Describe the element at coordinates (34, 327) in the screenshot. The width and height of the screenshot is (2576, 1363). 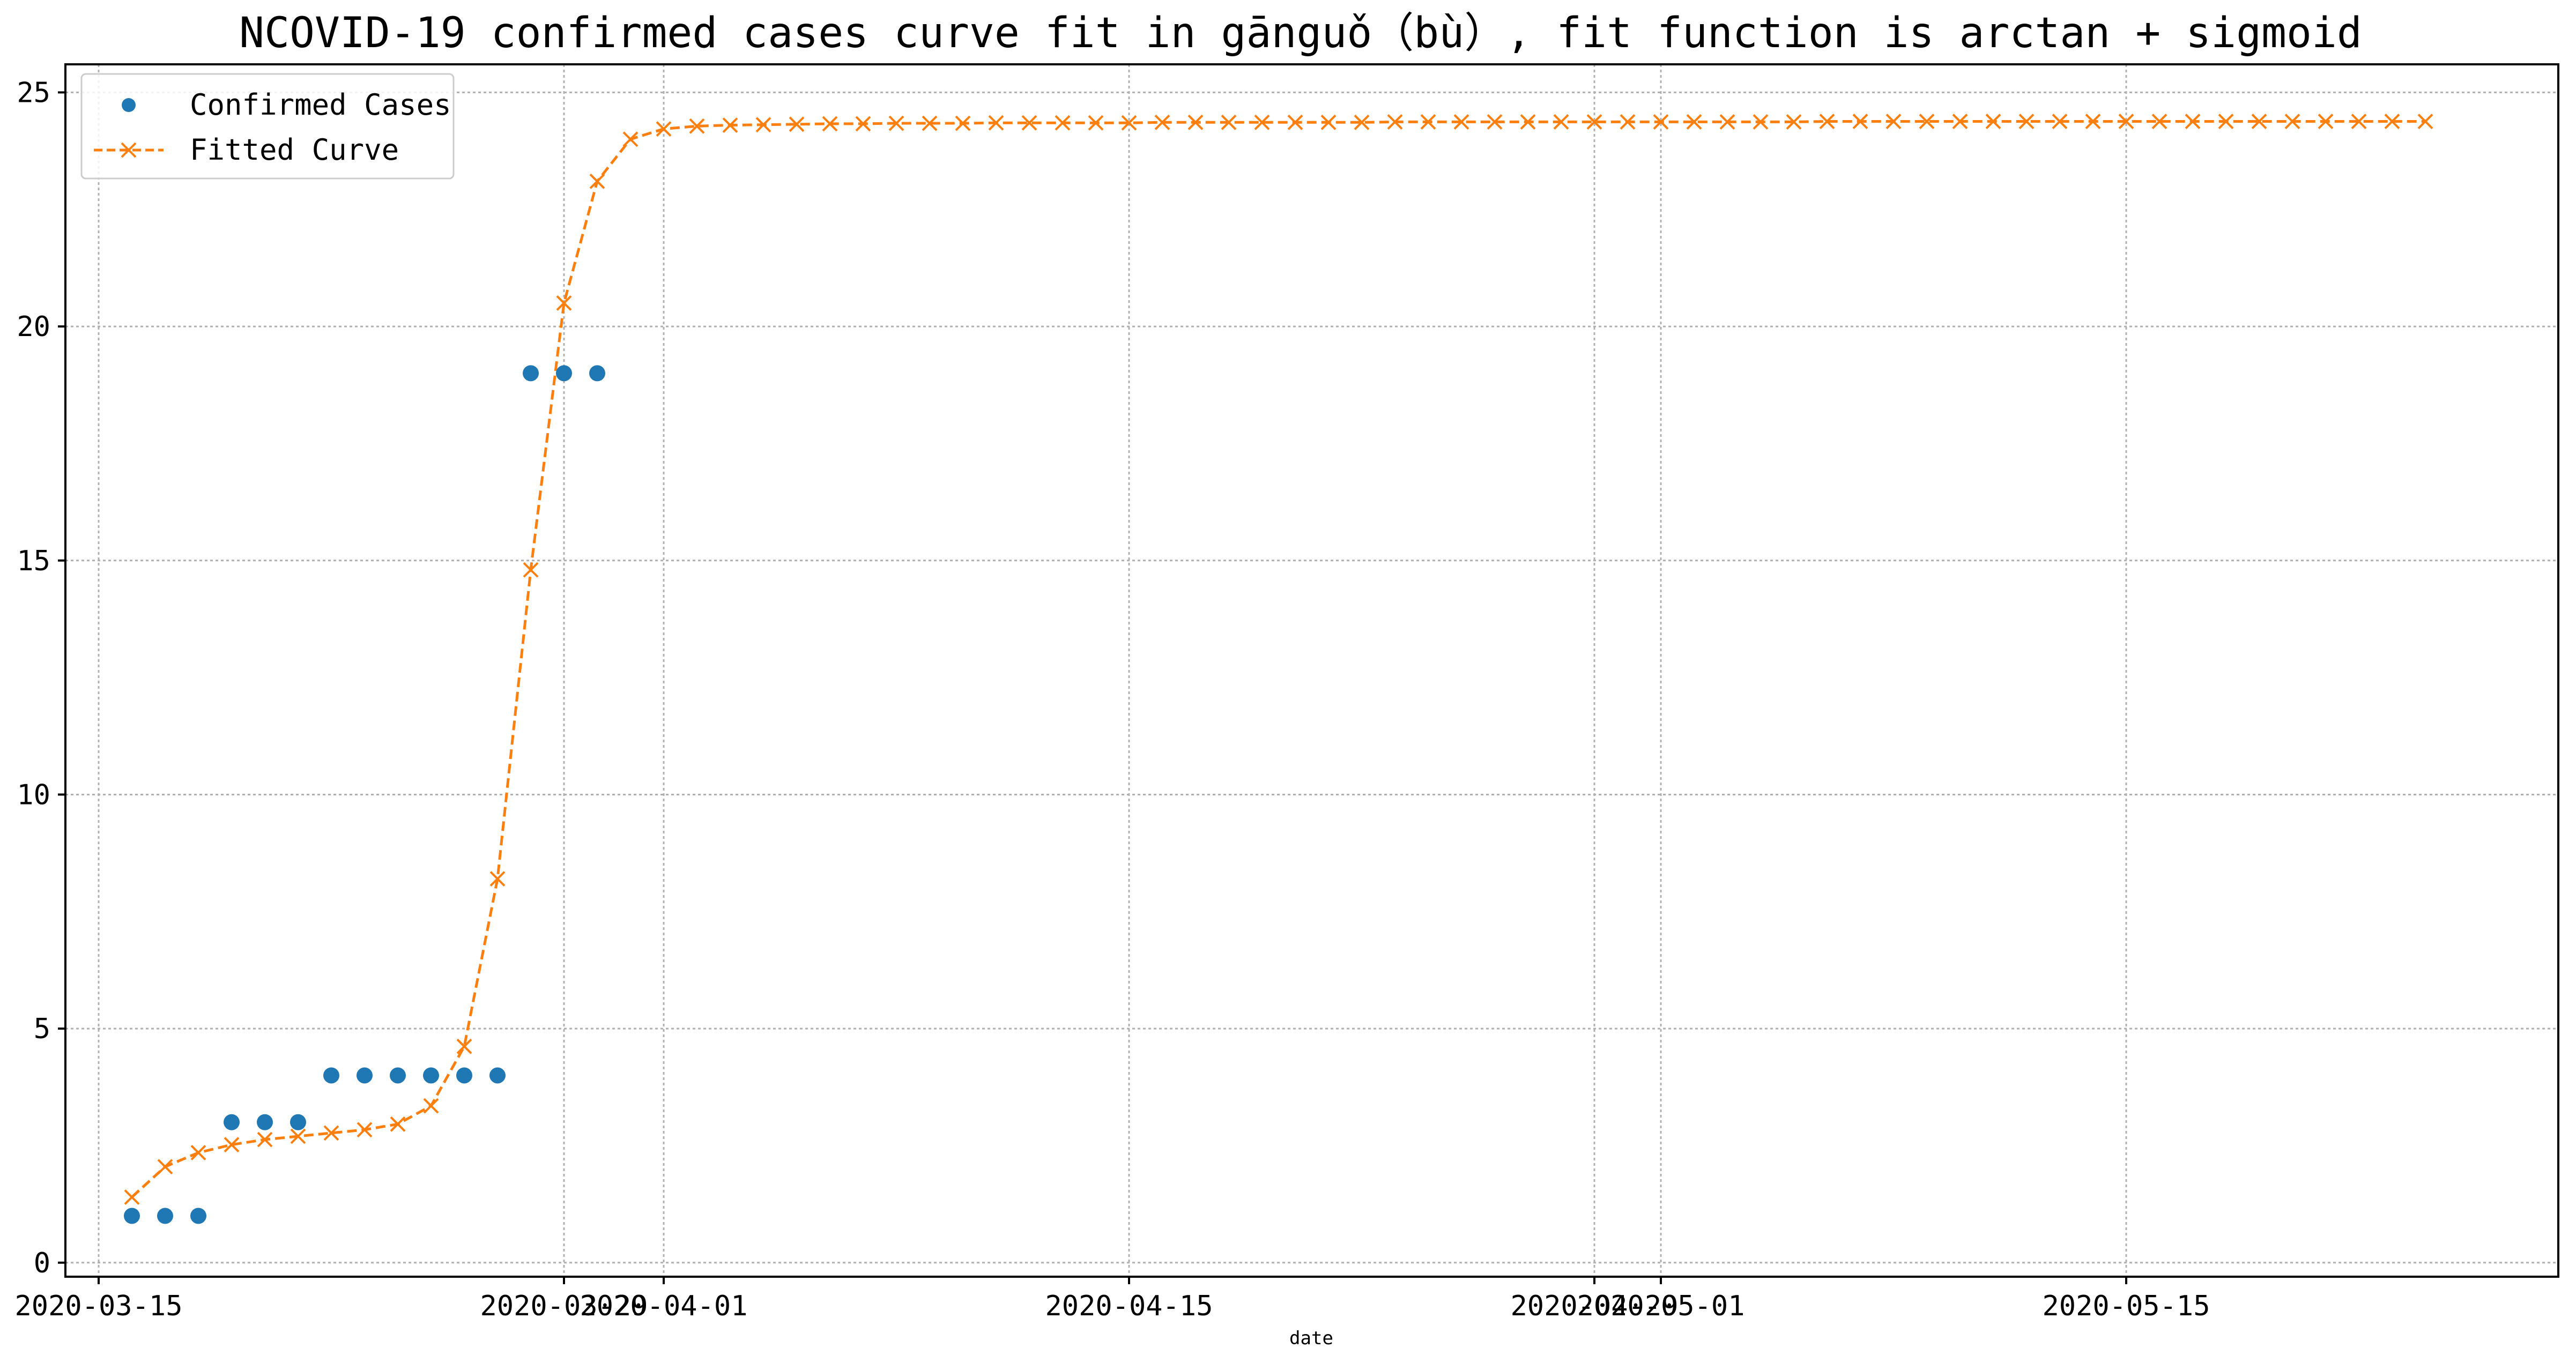
I see `y-tick-label: 20` at that location.